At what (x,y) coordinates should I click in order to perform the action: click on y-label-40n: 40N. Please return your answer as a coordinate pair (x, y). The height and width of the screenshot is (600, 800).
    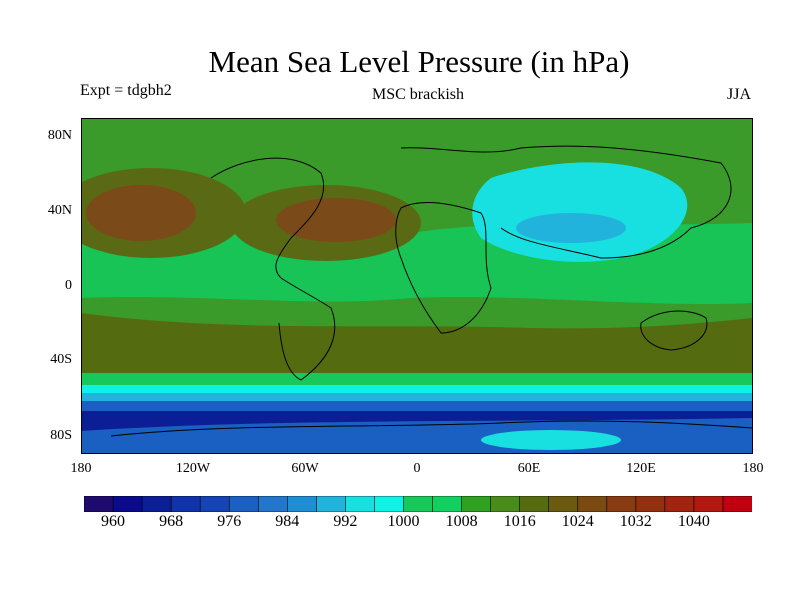
    Looking at the image, I should click on (59, 210).